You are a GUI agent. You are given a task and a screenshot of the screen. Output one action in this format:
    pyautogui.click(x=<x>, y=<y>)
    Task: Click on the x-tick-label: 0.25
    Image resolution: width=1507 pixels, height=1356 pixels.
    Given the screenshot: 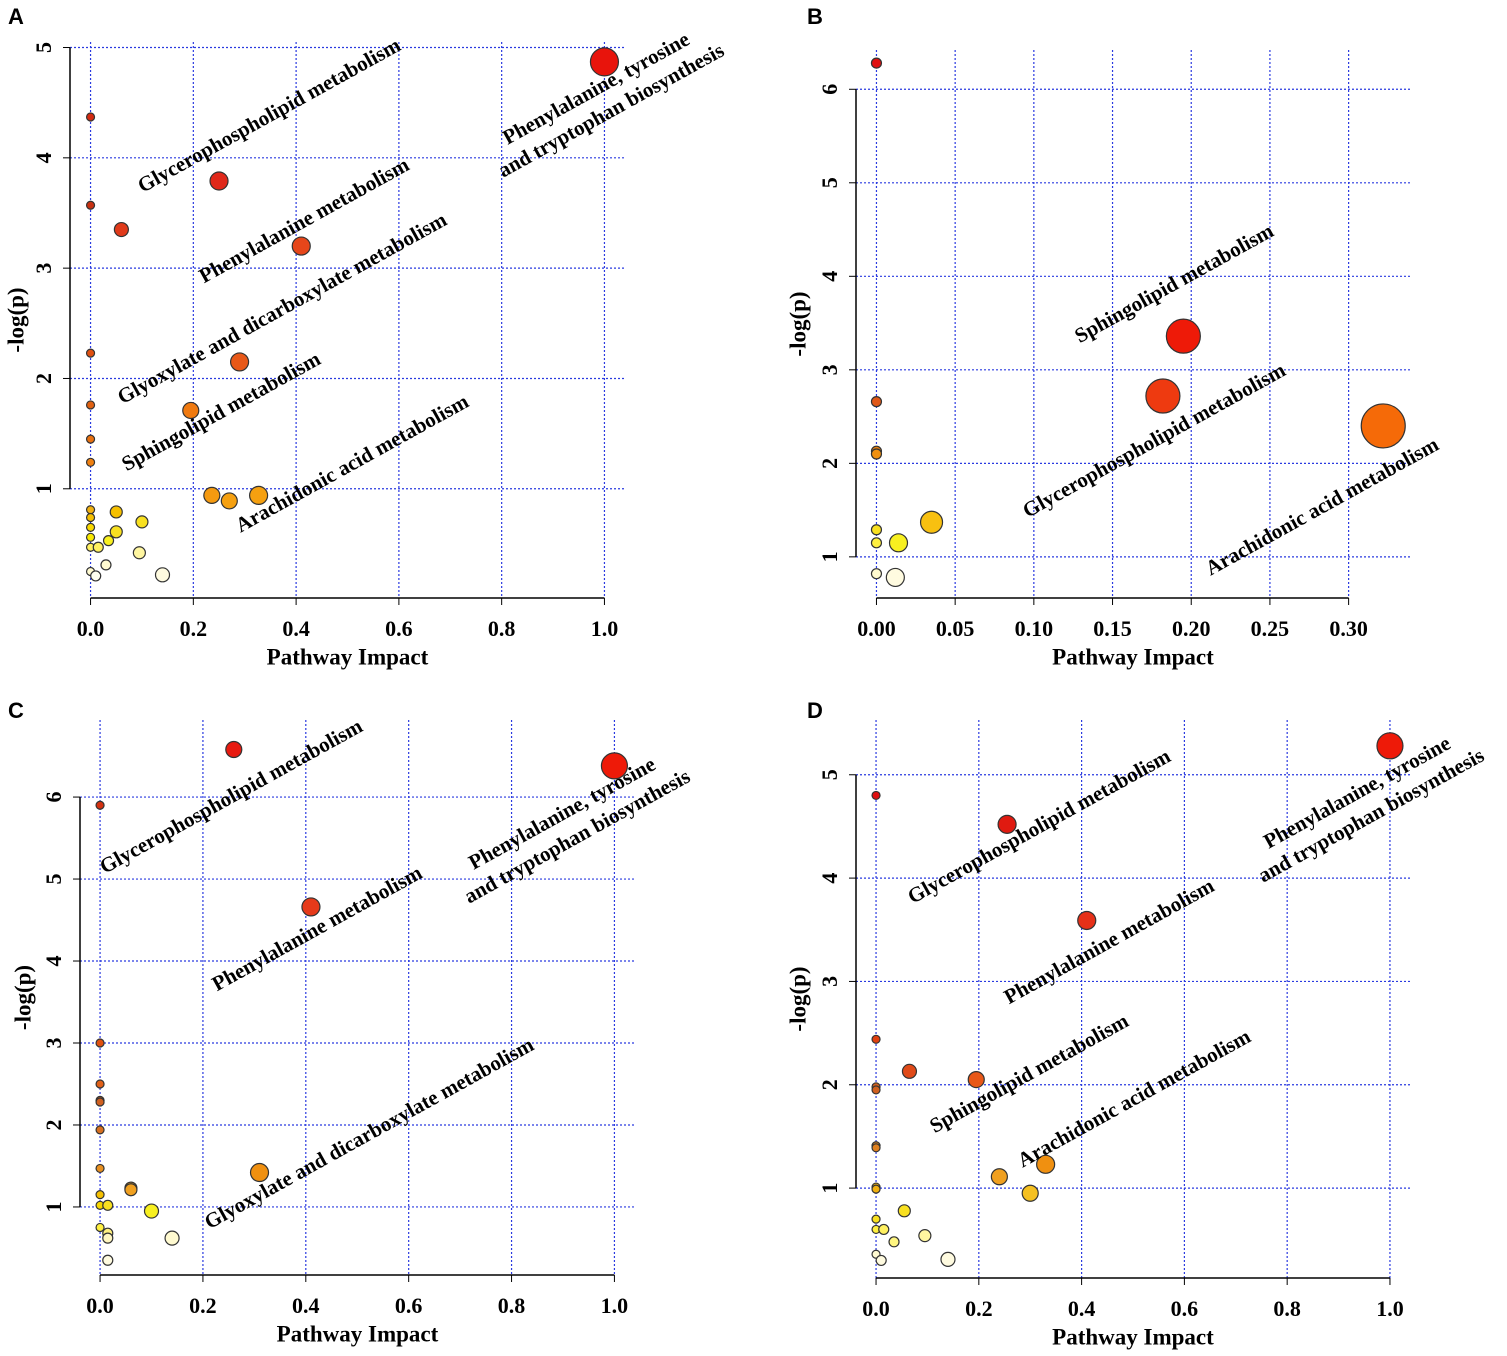 What is the action you would take?
    pyautogui.click(x=1270, y=628)
    